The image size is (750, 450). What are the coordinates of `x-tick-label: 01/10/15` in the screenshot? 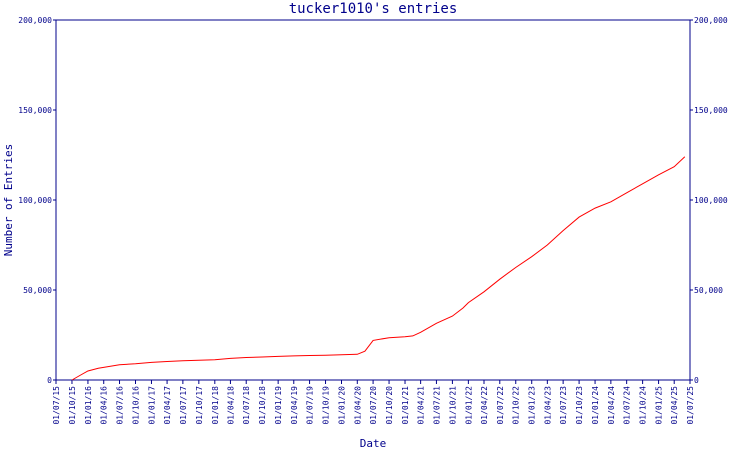 It's located at (72, 405).